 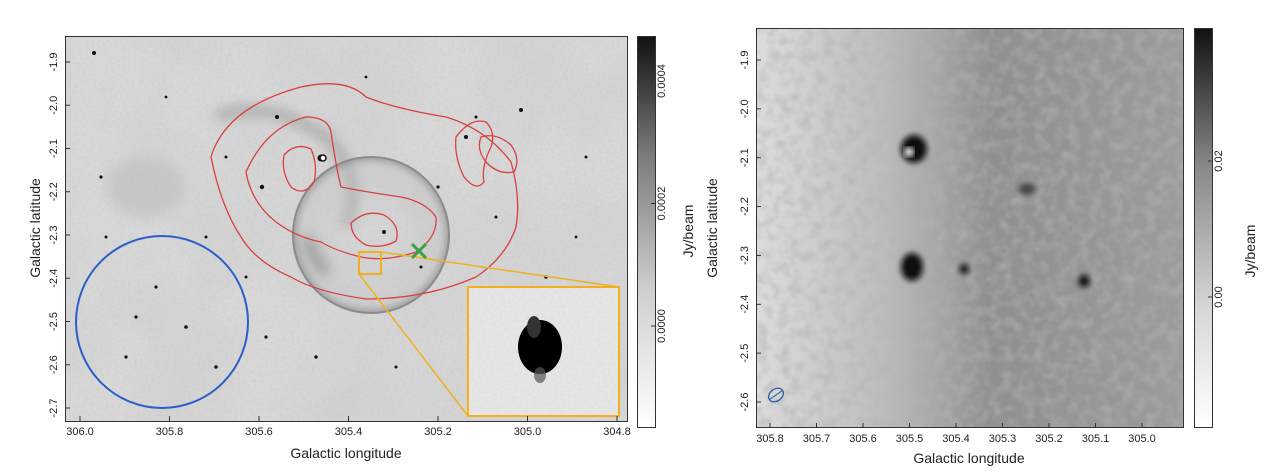 I want to click on left-y-tick-label: -2.6, so click(x=54, y=364).